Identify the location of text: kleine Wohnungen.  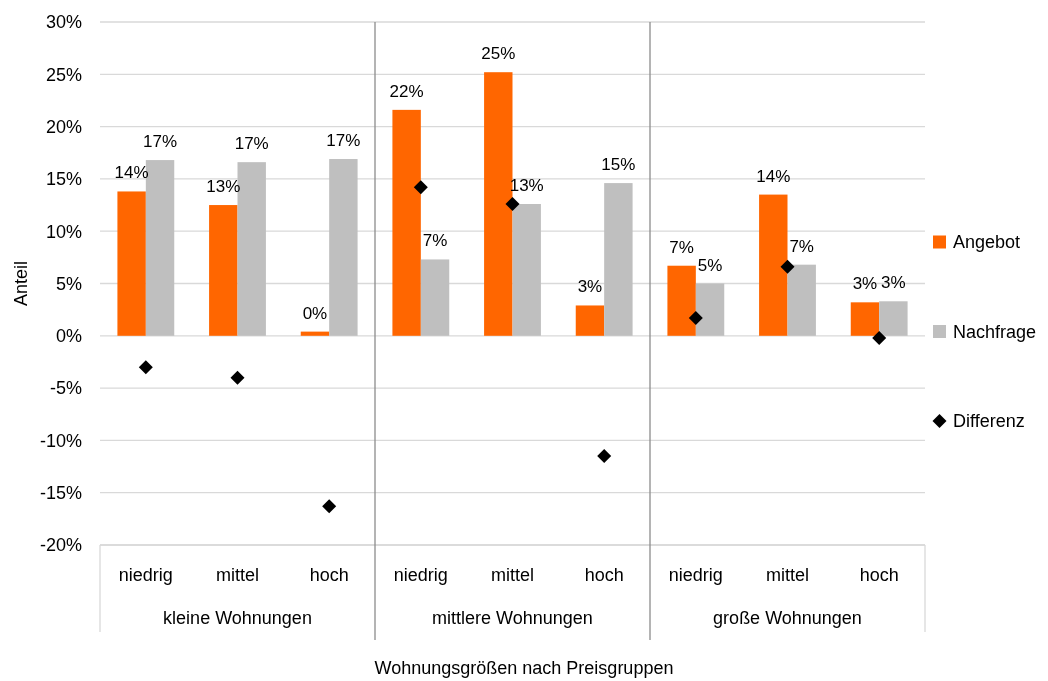
(237, 618).